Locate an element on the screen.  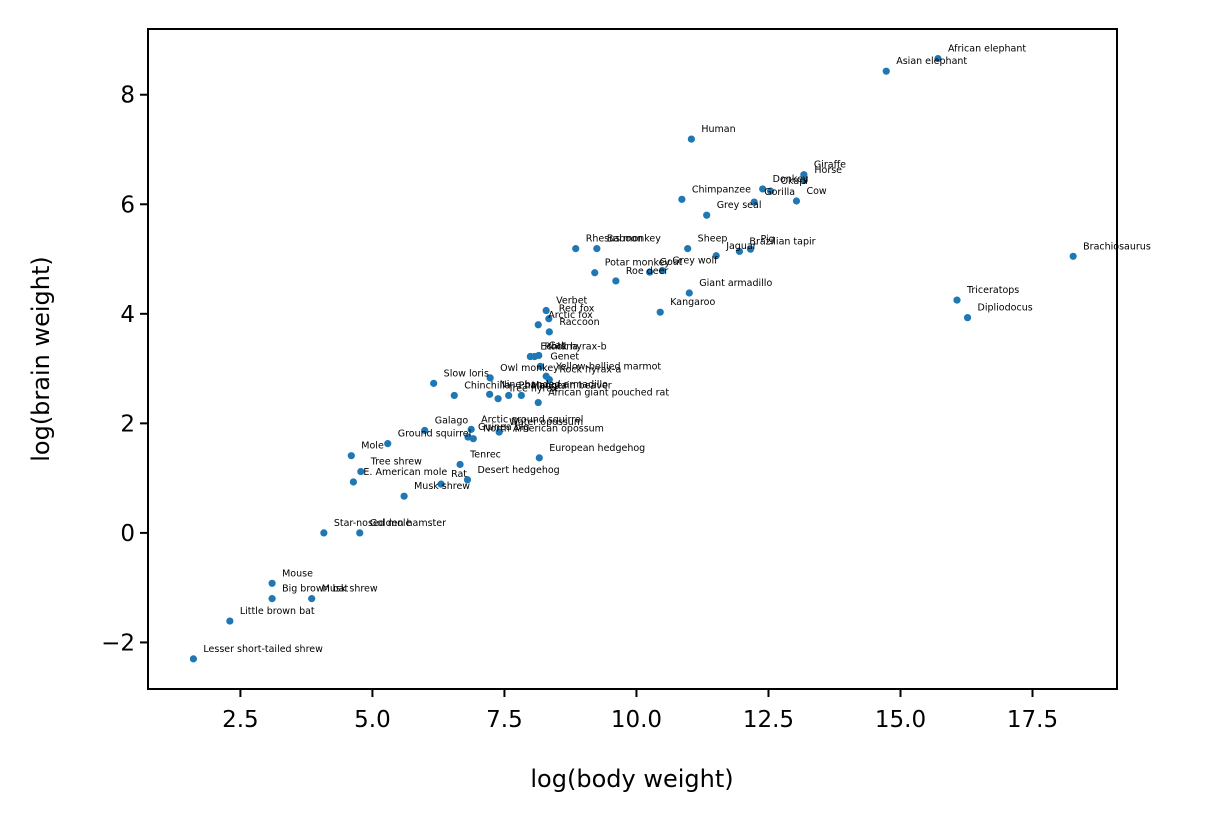
x-tick-label: 17.5 is located at coordinates (1032, 720).